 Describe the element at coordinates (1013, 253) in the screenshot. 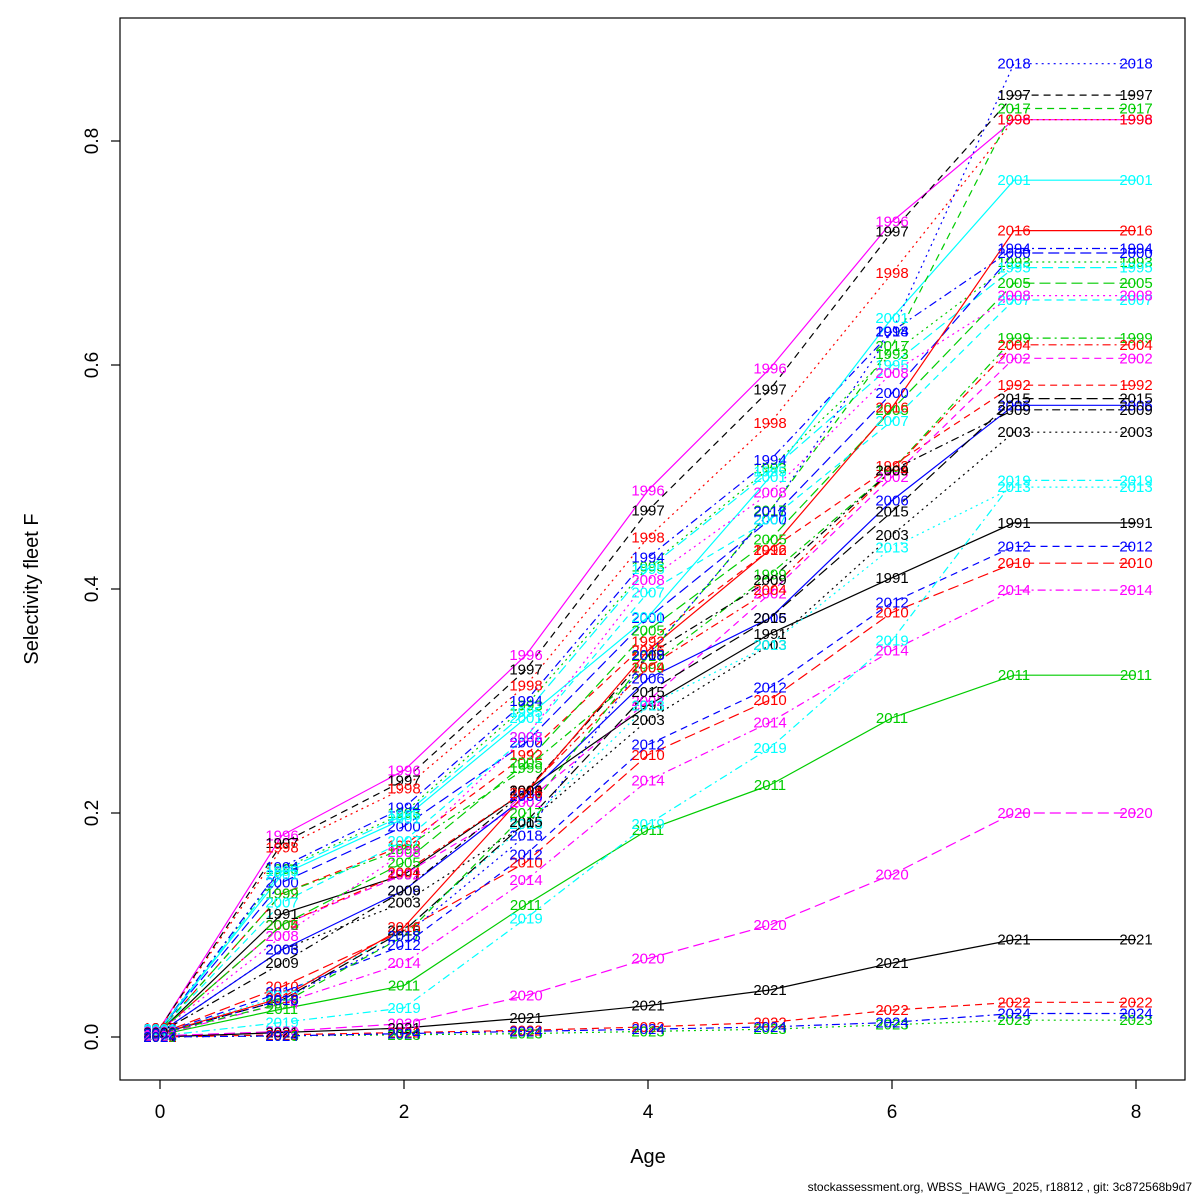

I see `point-label-2000: 2000` at that location.